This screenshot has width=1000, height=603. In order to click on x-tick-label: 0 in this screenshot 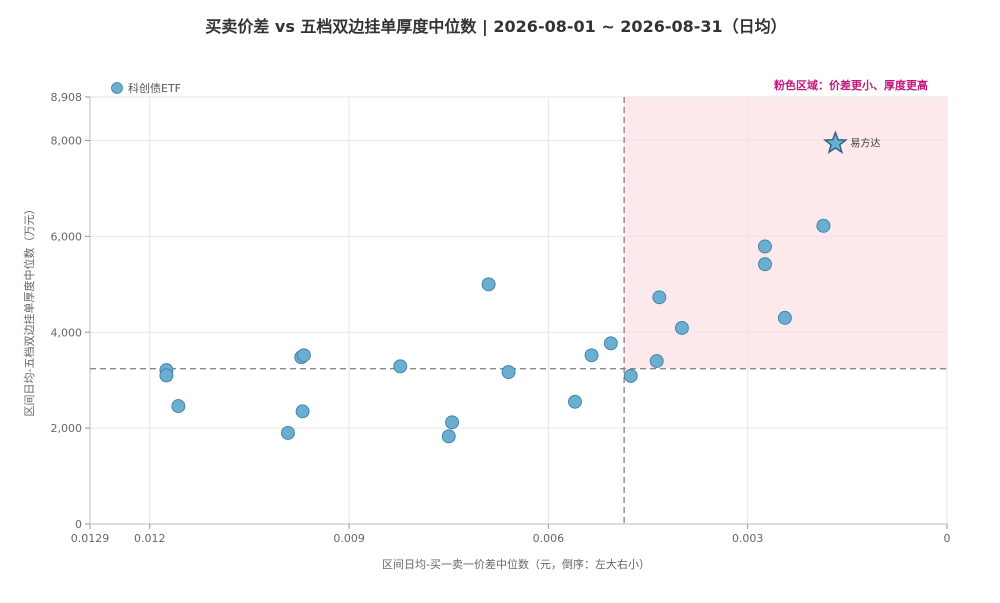, I will do `click(947, 538)`.